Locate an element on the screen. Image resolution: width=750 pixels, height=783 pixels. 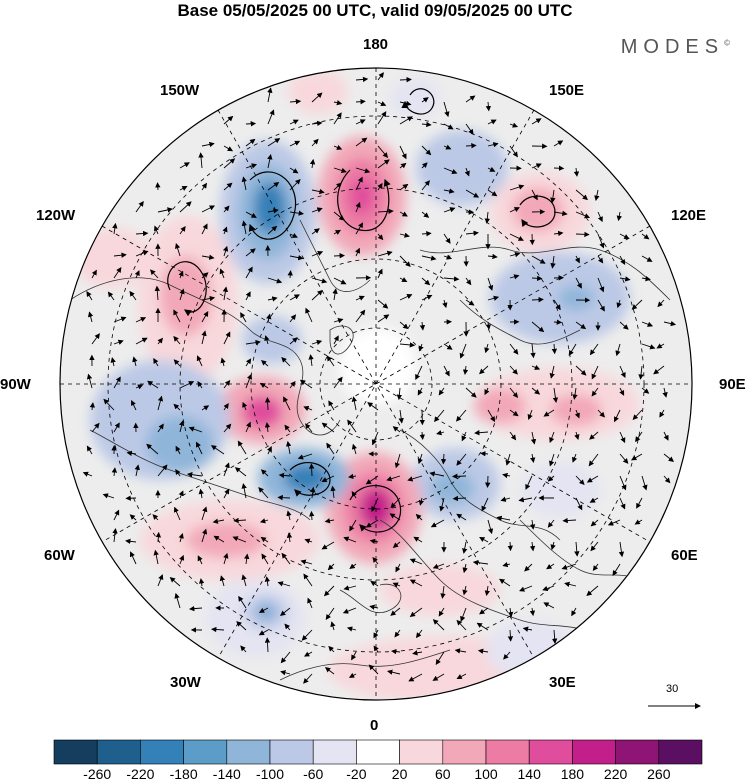
lon-label-90w: 90W is located at coordinates (15, 384).